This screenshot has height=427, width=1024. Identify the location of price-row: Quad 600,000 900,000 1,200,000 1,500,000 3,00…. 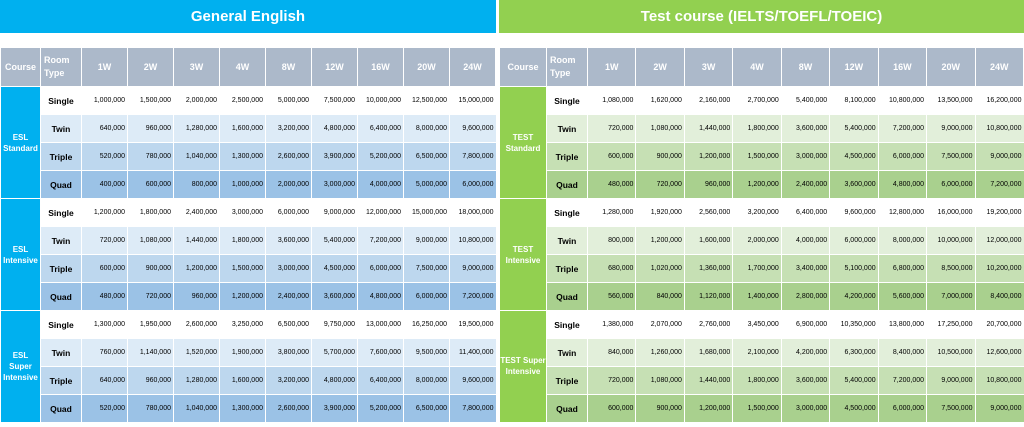
(762, 408).